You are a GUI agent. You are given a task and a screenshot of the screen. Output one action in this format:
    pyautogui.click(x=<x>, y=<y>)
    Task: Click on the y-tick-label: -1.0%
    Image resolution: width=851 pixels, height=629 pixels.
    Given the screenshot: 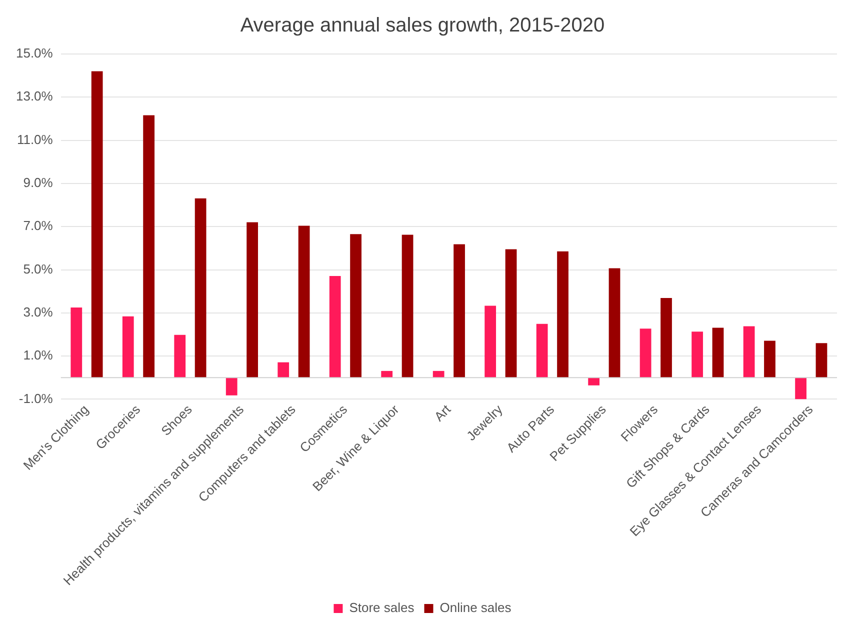 What is the action you would take?
    pyautogui.click(x=36, y=398)
    